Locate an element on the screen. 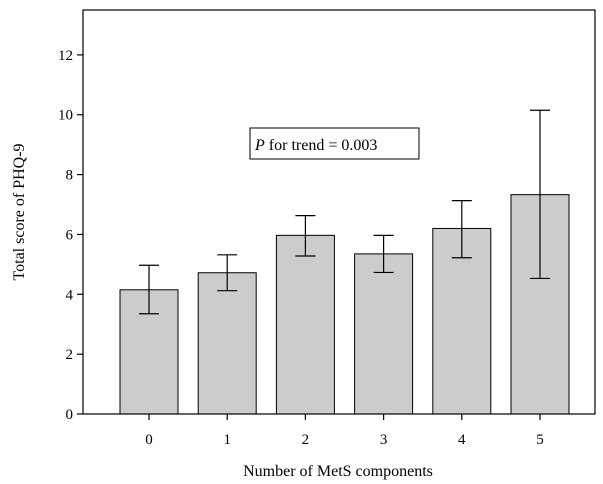 The image size is (603, 484). x-ticks-group: 0 1 2 3 4 5 is located at coordinates (344, 431).